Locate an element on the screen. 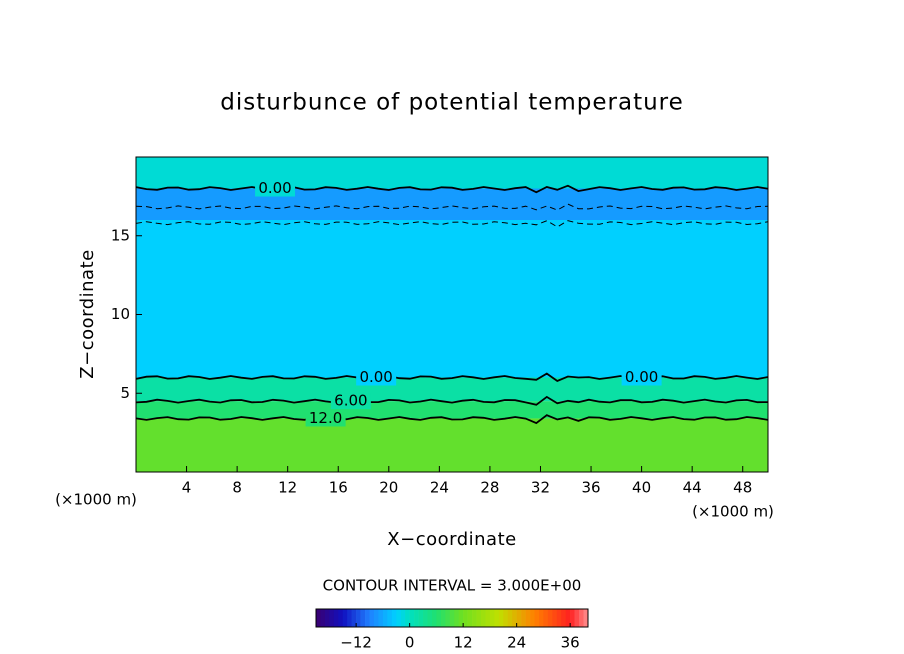  x-axis-label: X−coordinate is located at coordinates (451, 539).